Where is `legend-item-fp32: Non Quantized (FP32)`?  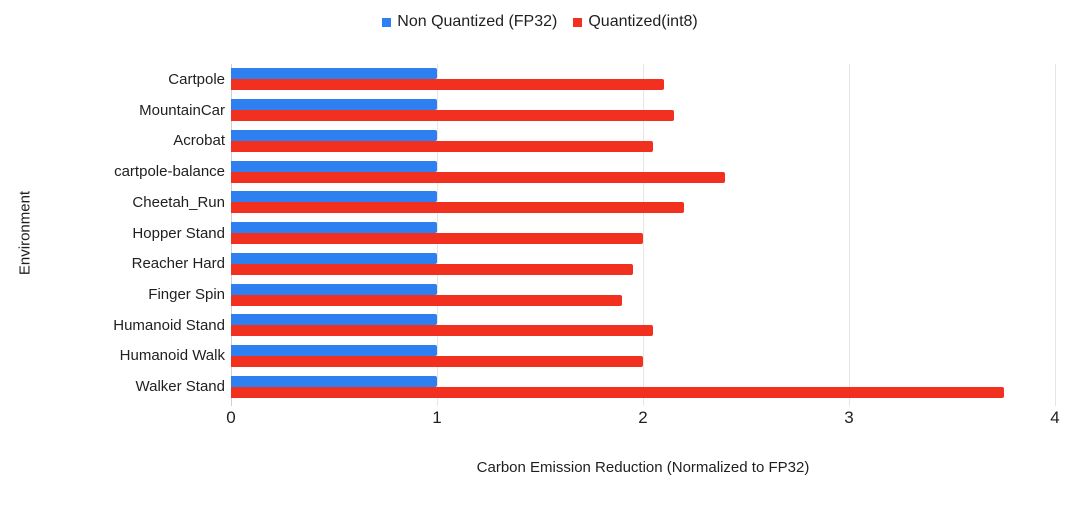
legend-item-fp32: Non Quantized (FP32) is located at coordinates (469, 22).